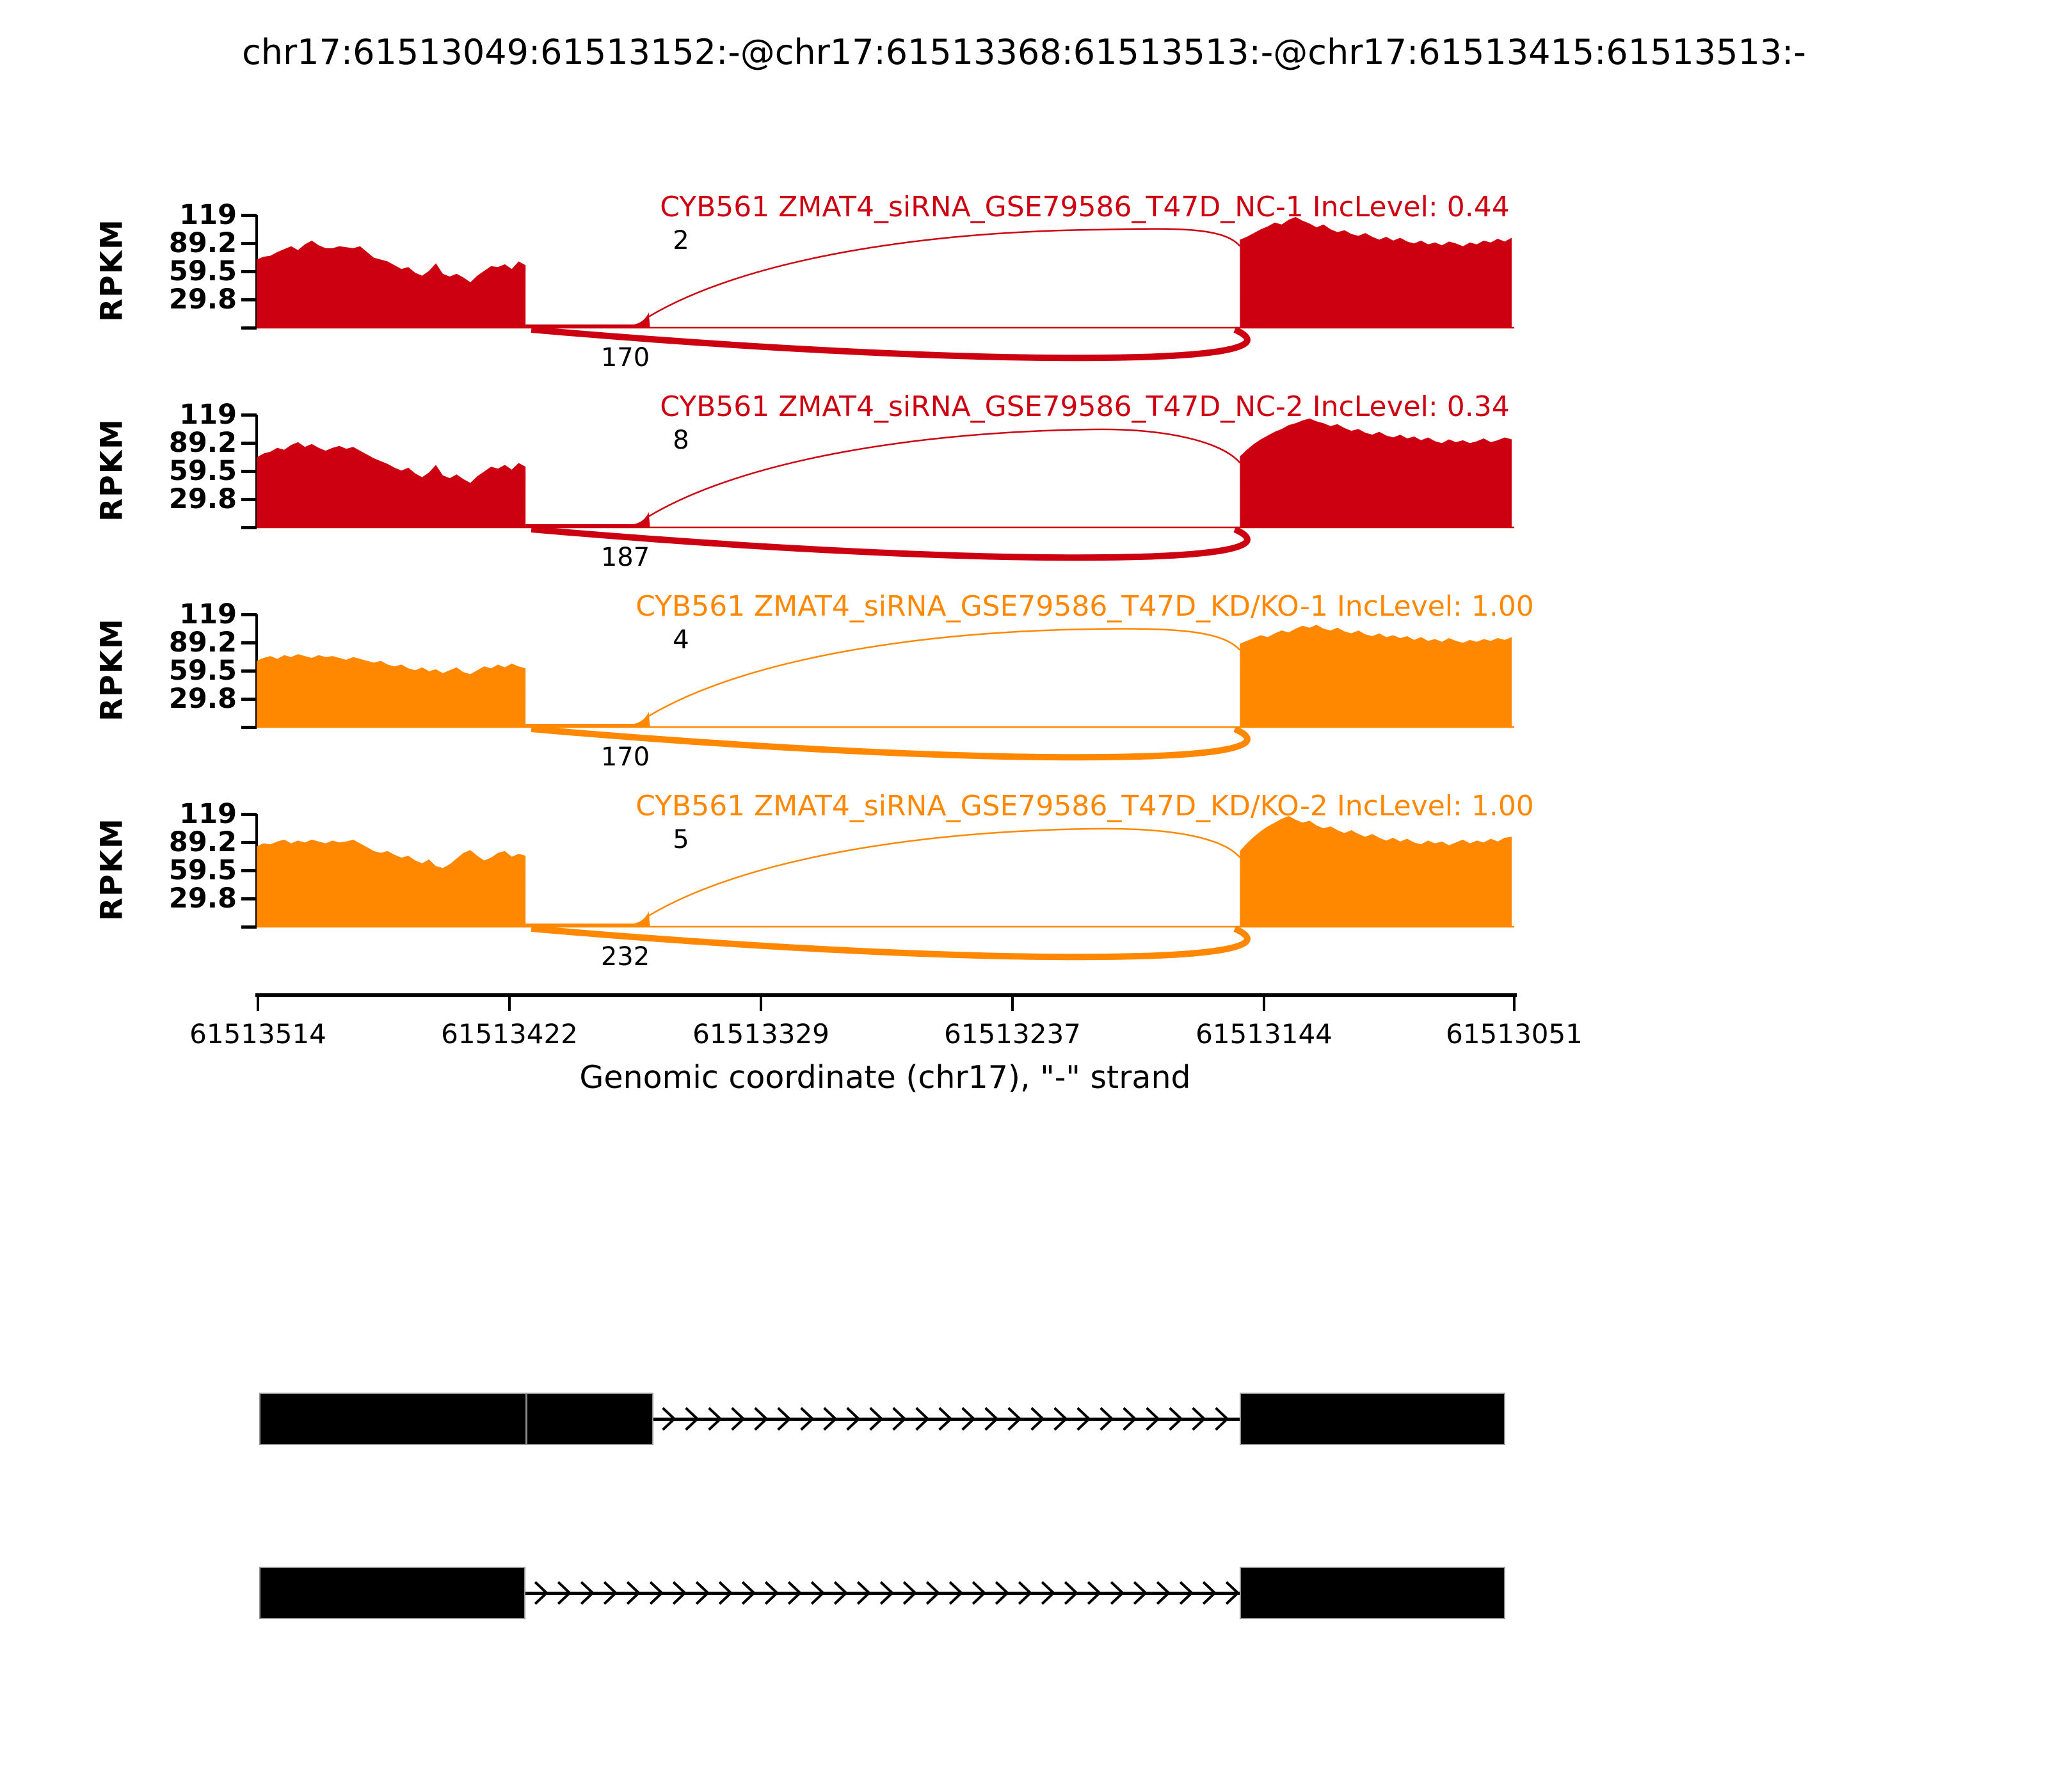 The width and height of the screenshot is (2048, 1792). I want to click on x-axis-title: Genomic coordinate (chr17), "-" strand, so click(885, 1077).